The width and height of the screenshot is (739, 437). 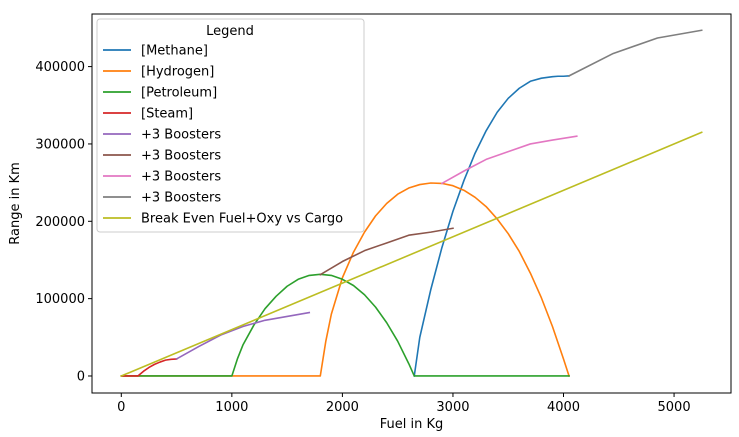 What do you see at coordinates (563, 407) in the screenshot?
I see `x-tick-label: 4000` at bounding box center [563, 407].